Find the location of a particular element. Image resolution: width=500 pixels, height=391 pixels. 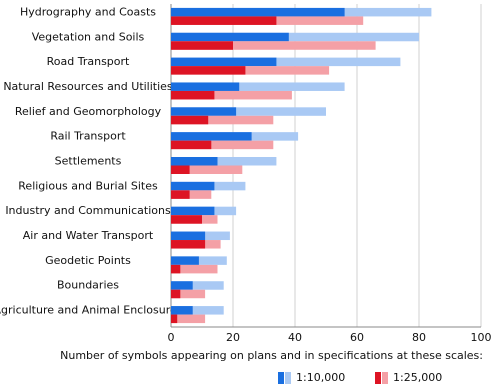

y-tick-label: Geodetic Points is located at coordinates (88, 260).